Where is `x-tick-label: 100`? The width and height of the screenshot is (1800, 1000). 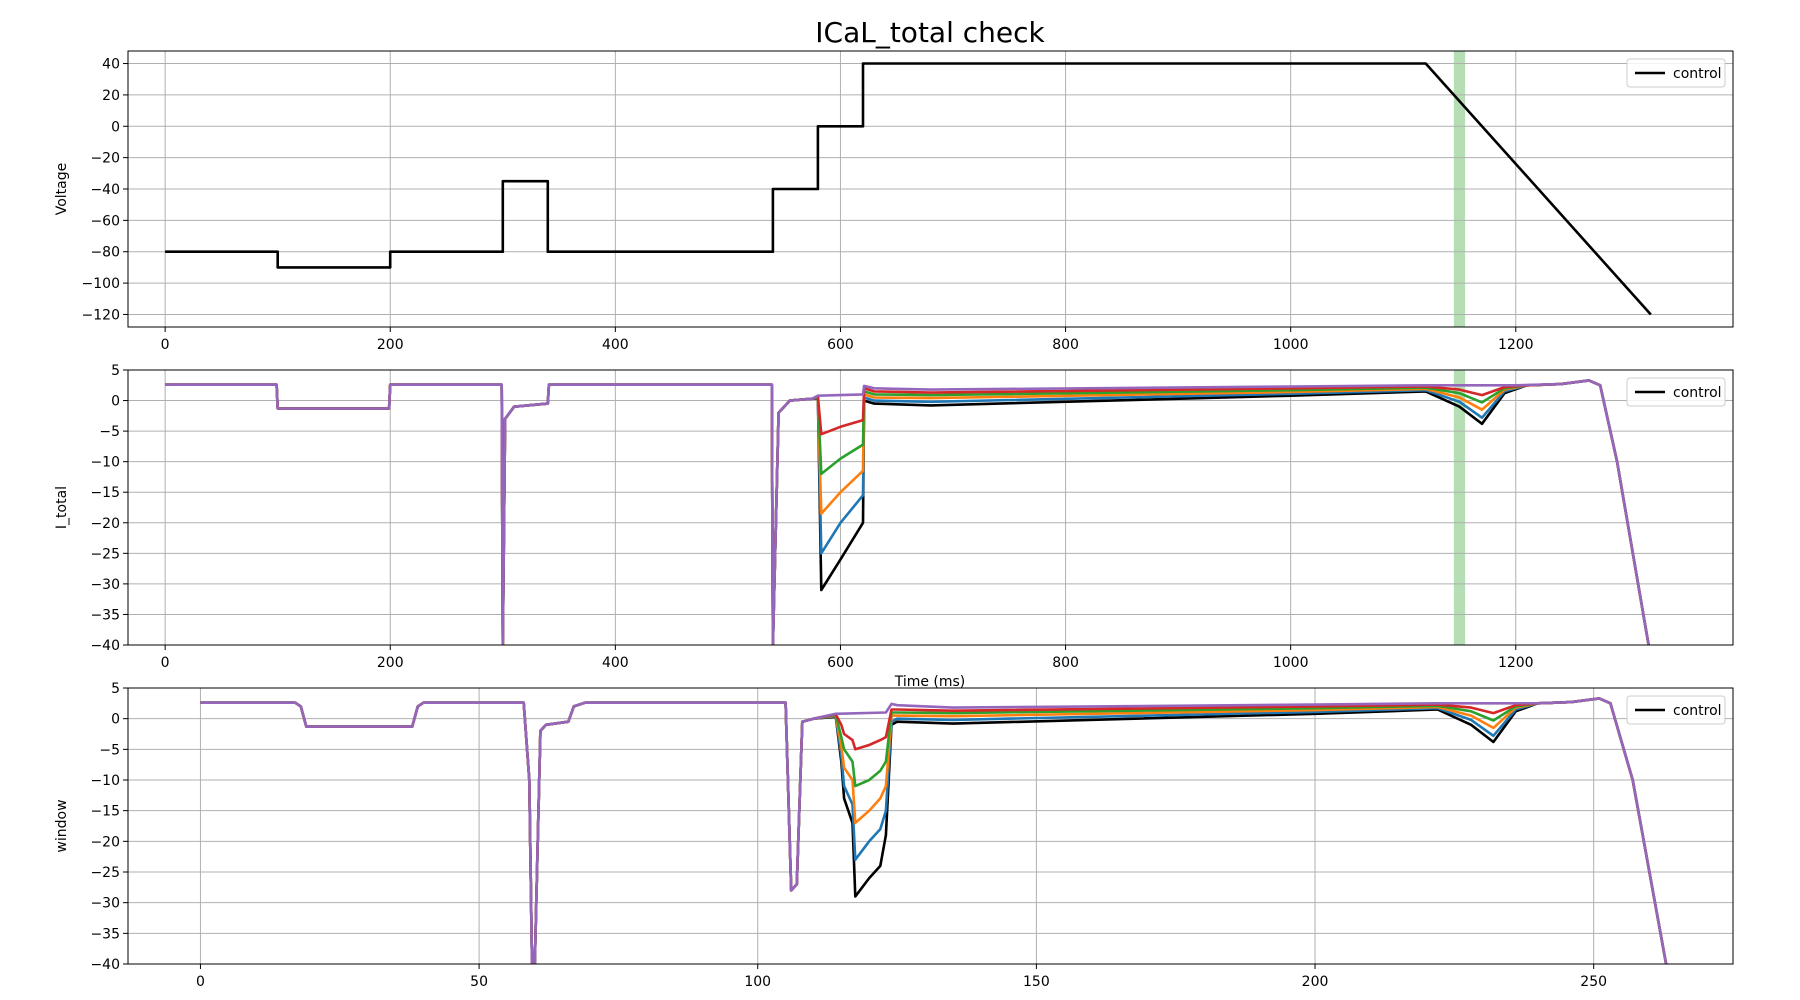
x-tick-label: 100 is located at coordinates (757, 982).